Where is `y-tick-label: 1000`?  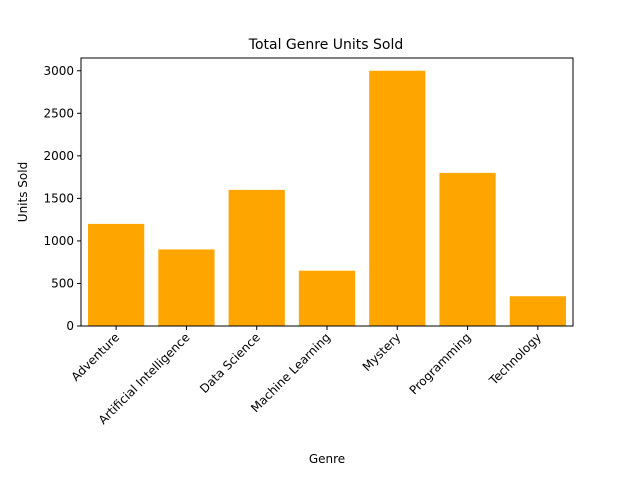 y-tick-label: 1000 is located at coordinates (58, 241).